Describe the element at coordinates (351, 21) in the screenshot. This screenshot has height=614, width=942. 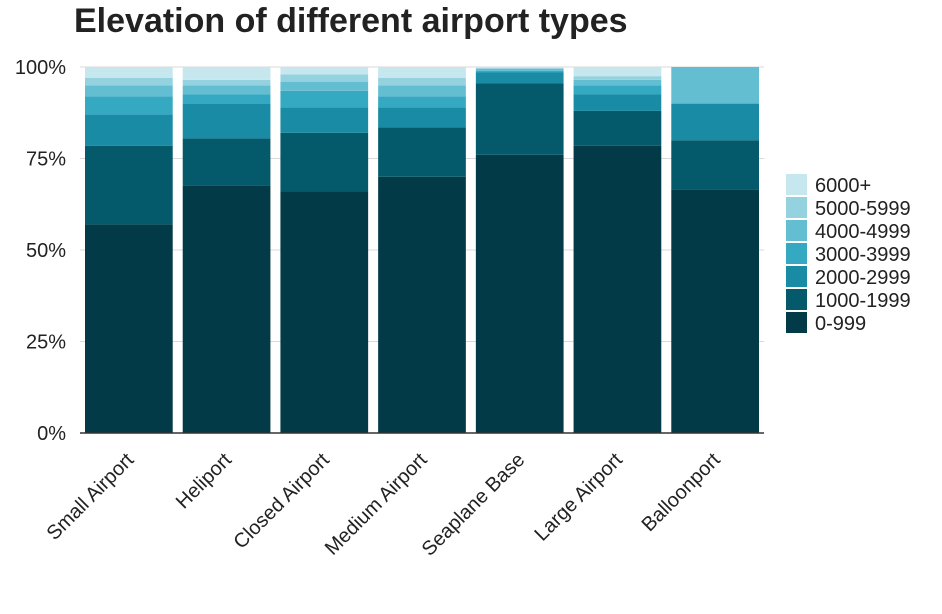
I see `chart-title: Elevation of different airport types` at that location.